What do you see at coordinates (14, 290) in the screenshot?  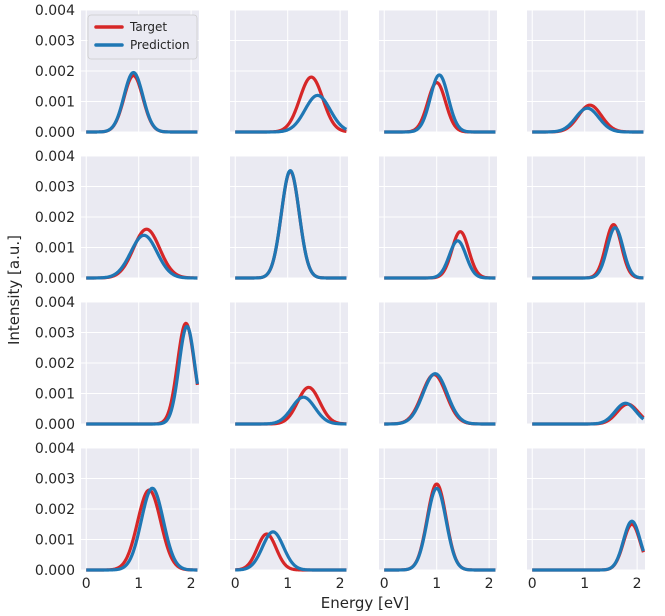 I see `y-axis-label: Intensity [a.u.]` at bounding box center [14, 290].